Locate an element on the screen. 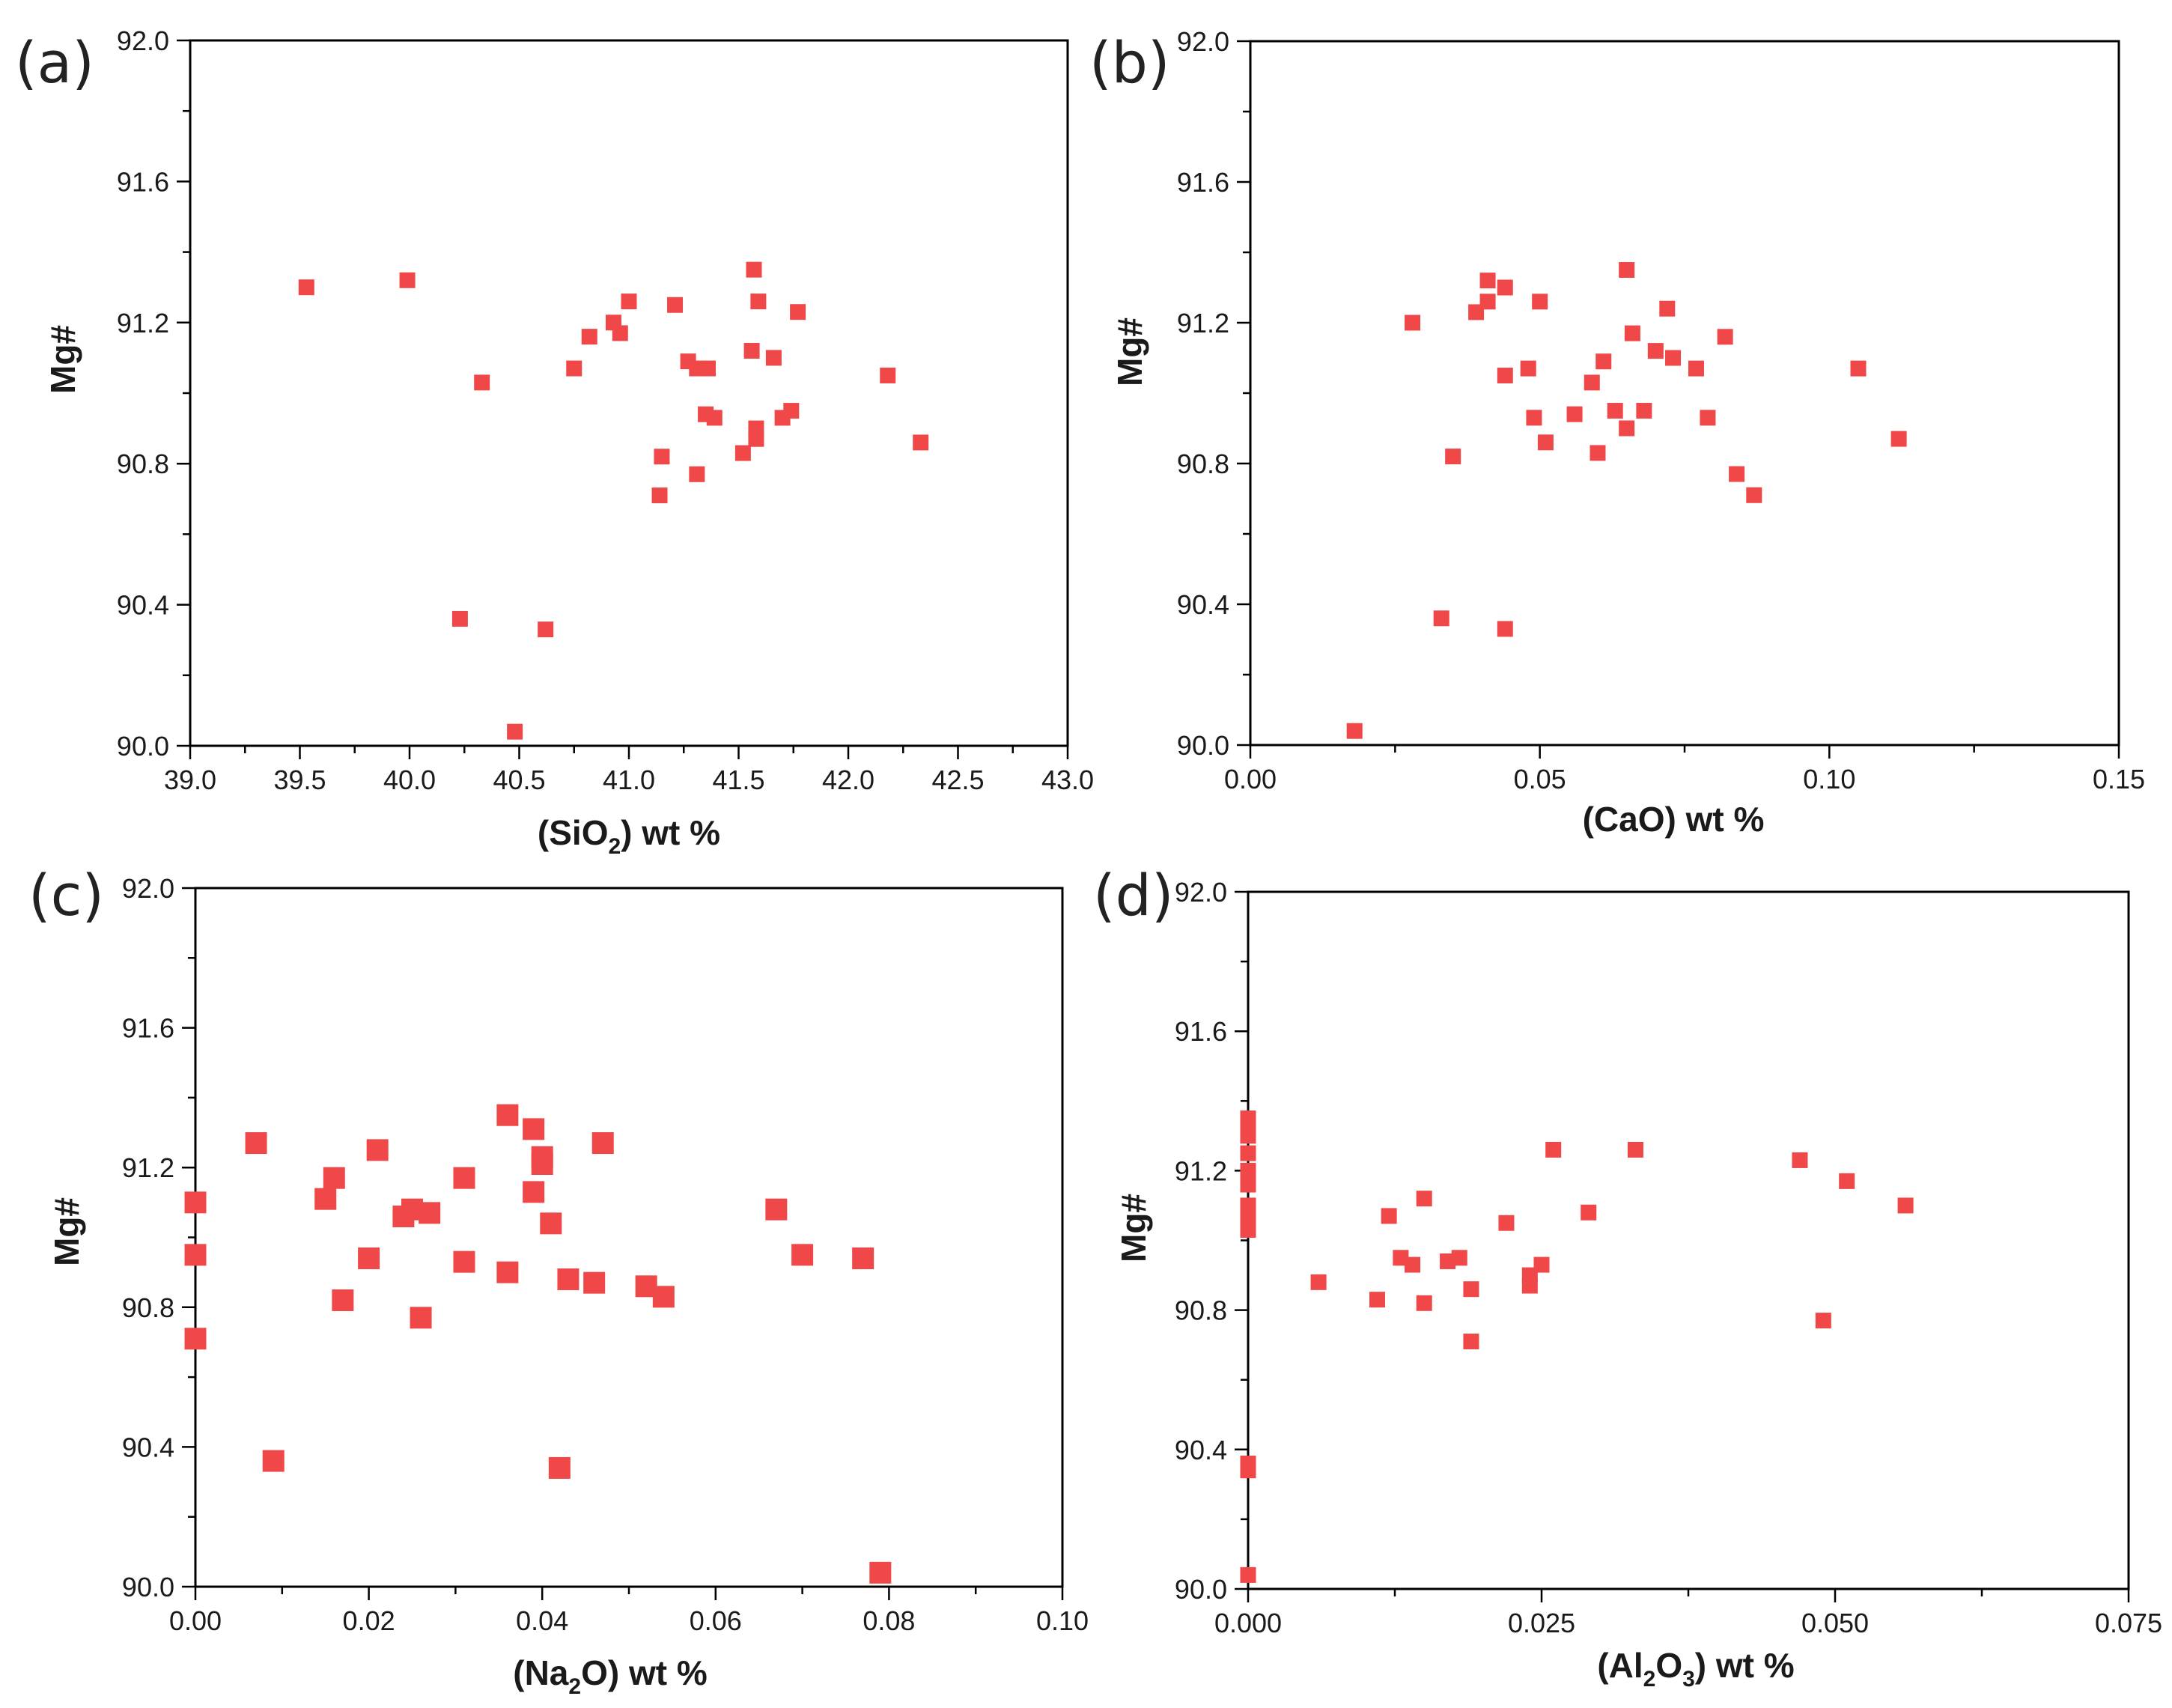  x-axis-title: (Al2O3) wt % is located at coordinates (1695, 1669).